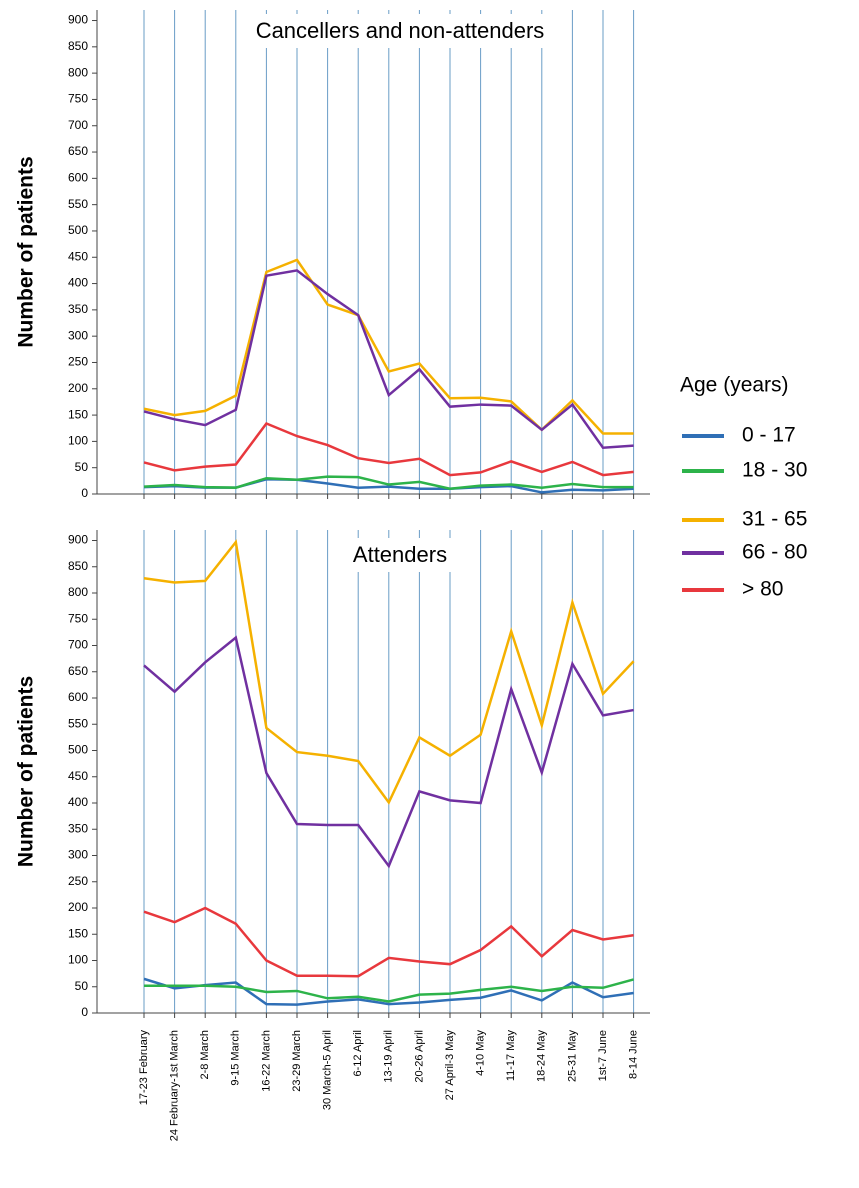  What do you see at coordinates (734, 385) in the screenshot?
I see `legend-title: Age (years)` at bounding box center [734, 385].